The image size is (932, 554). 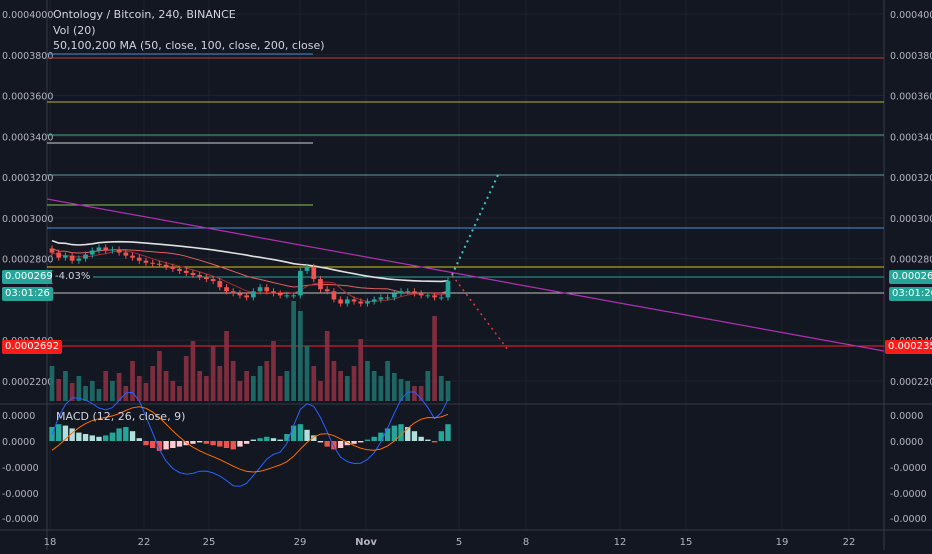 I want to click on price-tick-left: 0.0003200, so click(x=27, y=178).